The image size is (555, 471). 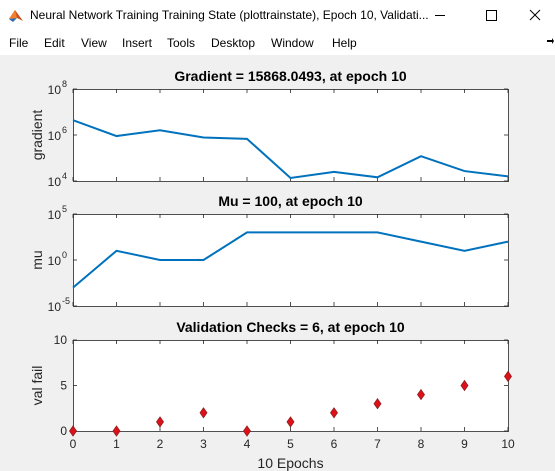 What do you see at coordinates (292, 43) in the screenshot?
I see `menu-window: Window` at bounding box center [292, 43].